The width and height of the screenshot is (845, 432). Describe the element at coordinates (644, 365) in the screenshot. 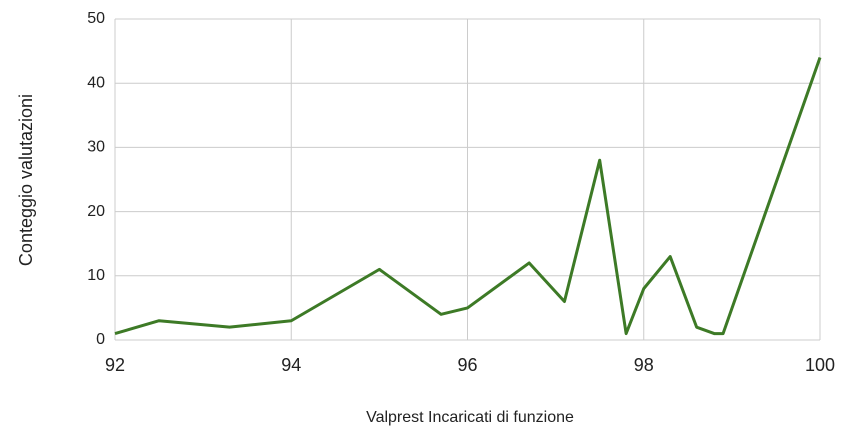

I see `x-tick-label: 98` at that location.